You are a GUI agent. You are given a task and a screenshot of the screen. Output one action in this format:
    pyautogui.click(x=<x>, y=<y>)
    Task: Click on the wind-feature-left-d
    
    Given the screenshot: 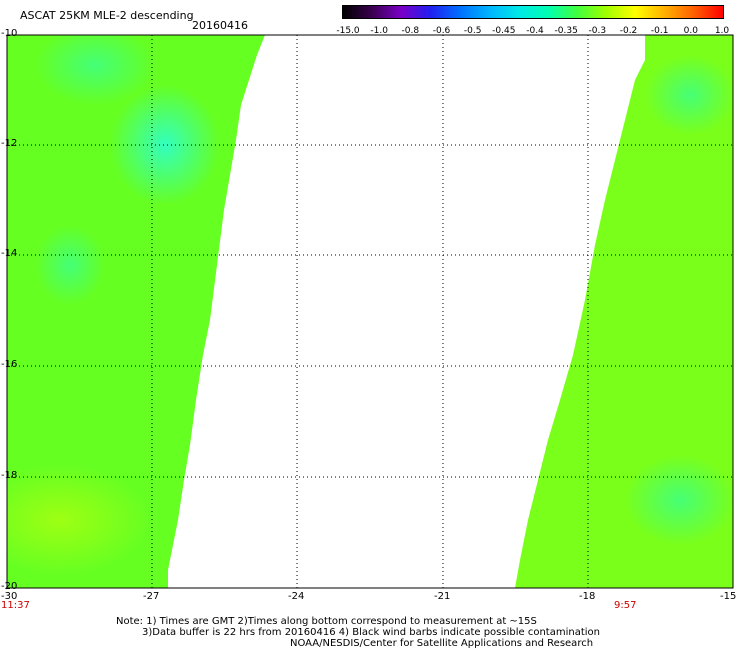 What is the action you would take?
    pyautogui.click(x=78, y=520)
    